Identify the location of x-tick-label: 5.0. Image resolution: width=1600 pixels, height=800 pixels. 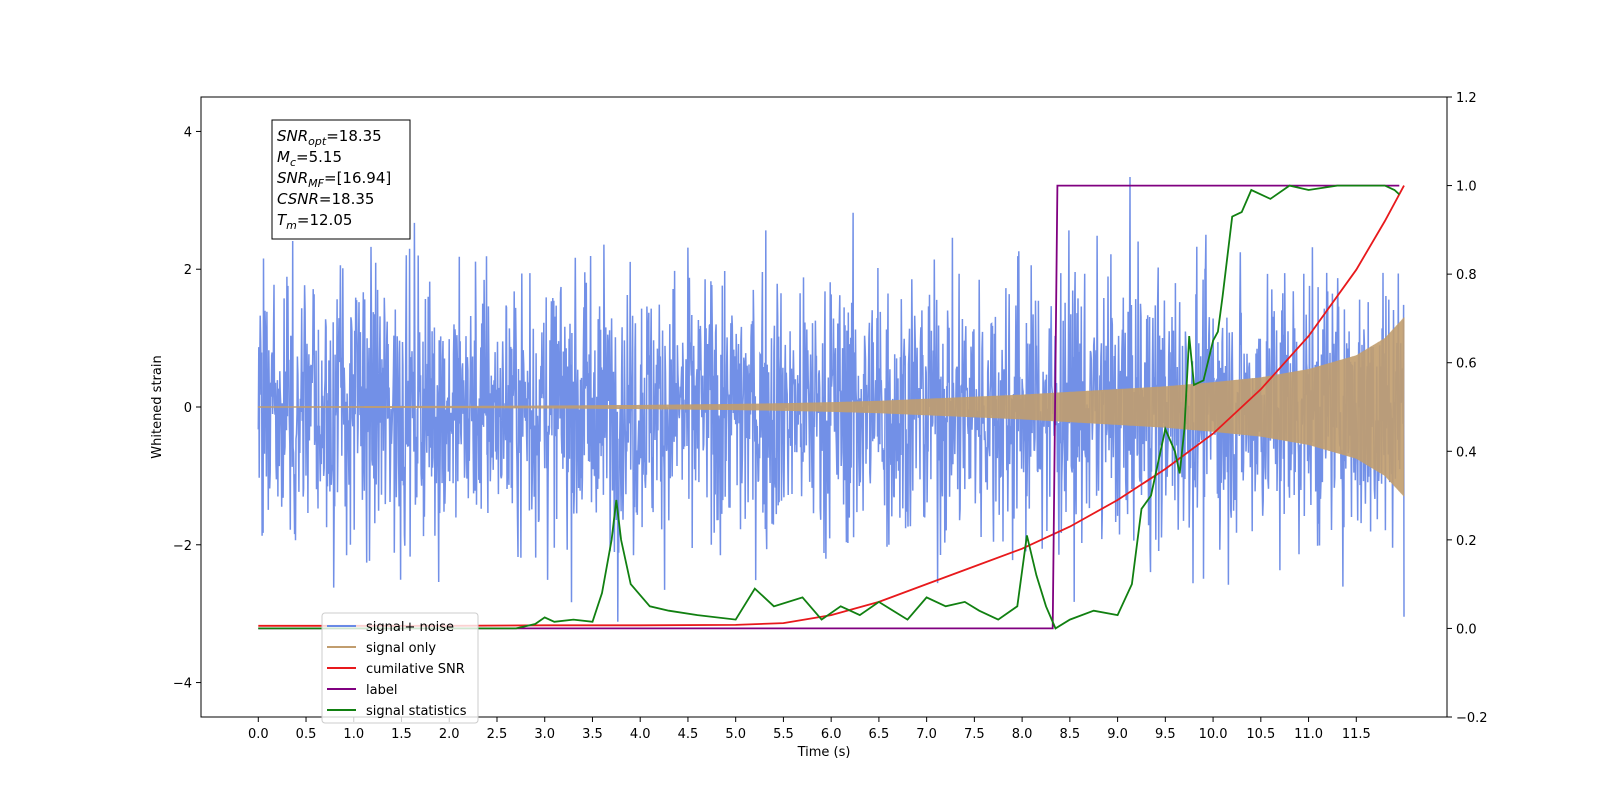
(735, 734).